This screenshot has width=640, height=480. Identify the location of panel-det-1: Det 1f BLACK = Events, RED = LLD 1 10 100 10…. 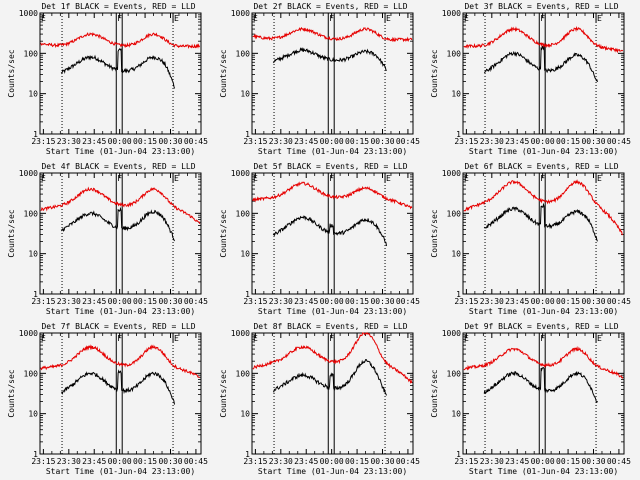
(107, 79).